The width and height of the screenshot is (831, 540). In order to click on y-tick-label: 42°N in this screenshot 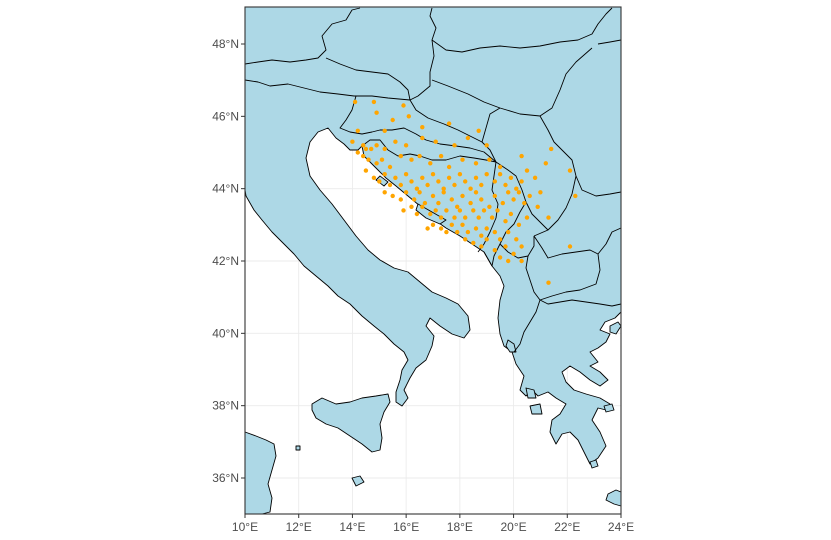, I will do `click(225, 261)`.